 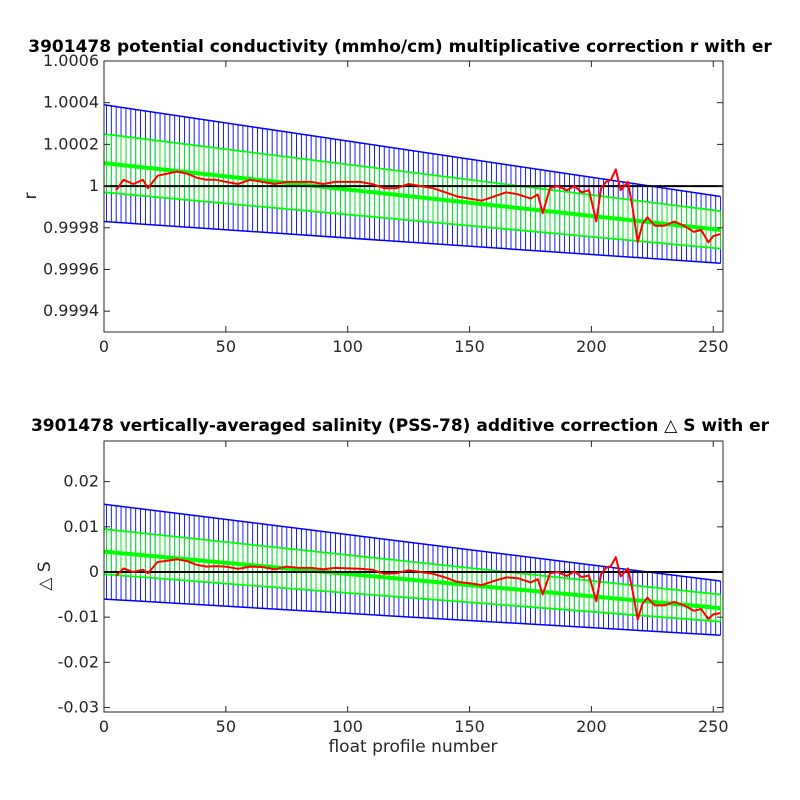 What do you see at coordinates (71, 143) in the screenshot?
I see `y-tick-label: 1.0002` at bounding box center [71, 143].